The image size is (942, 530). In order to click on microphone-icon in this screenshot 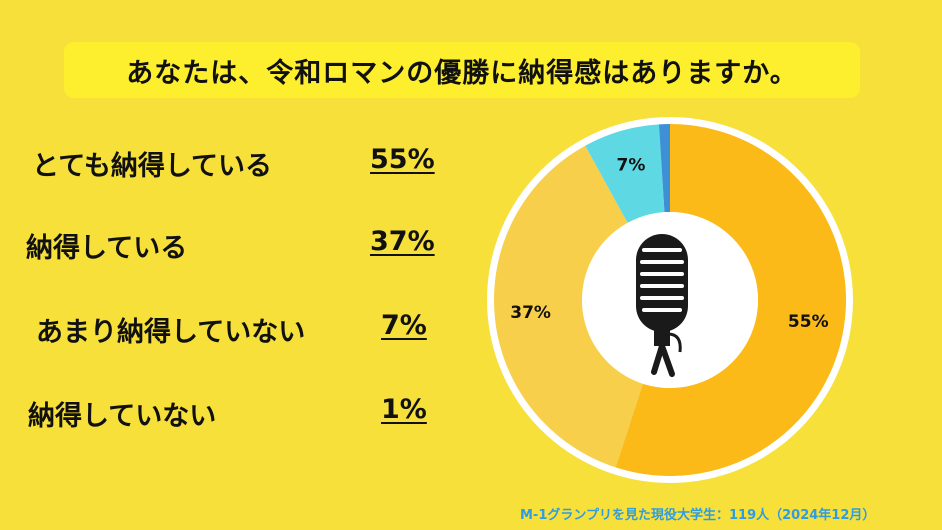, I will do `click(662, 305)`.